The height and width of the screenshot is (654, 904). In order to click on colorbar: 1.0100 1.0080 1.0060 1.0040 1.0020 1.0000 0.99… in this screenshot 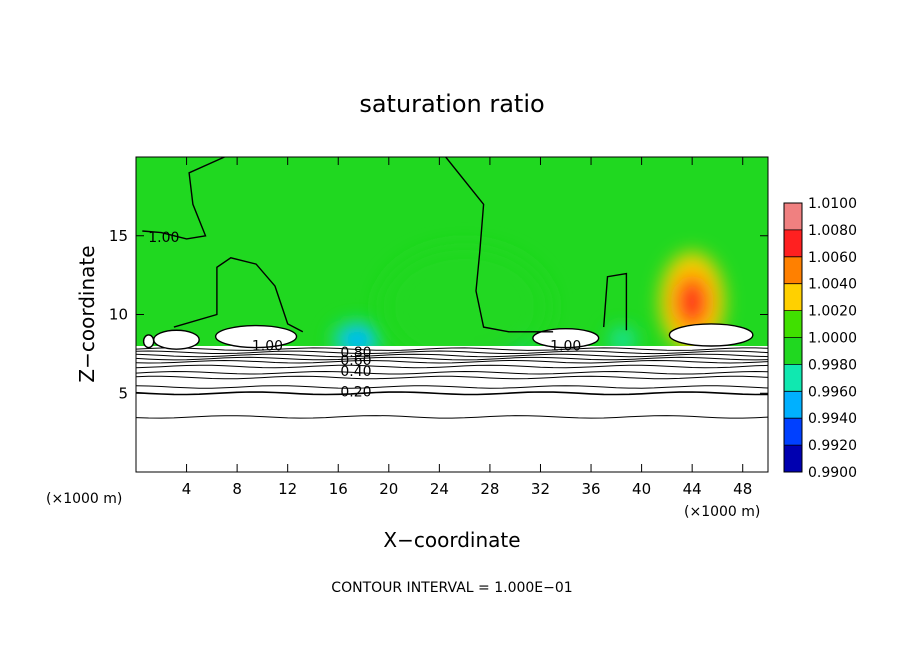, I will do `click(820, 338)`.